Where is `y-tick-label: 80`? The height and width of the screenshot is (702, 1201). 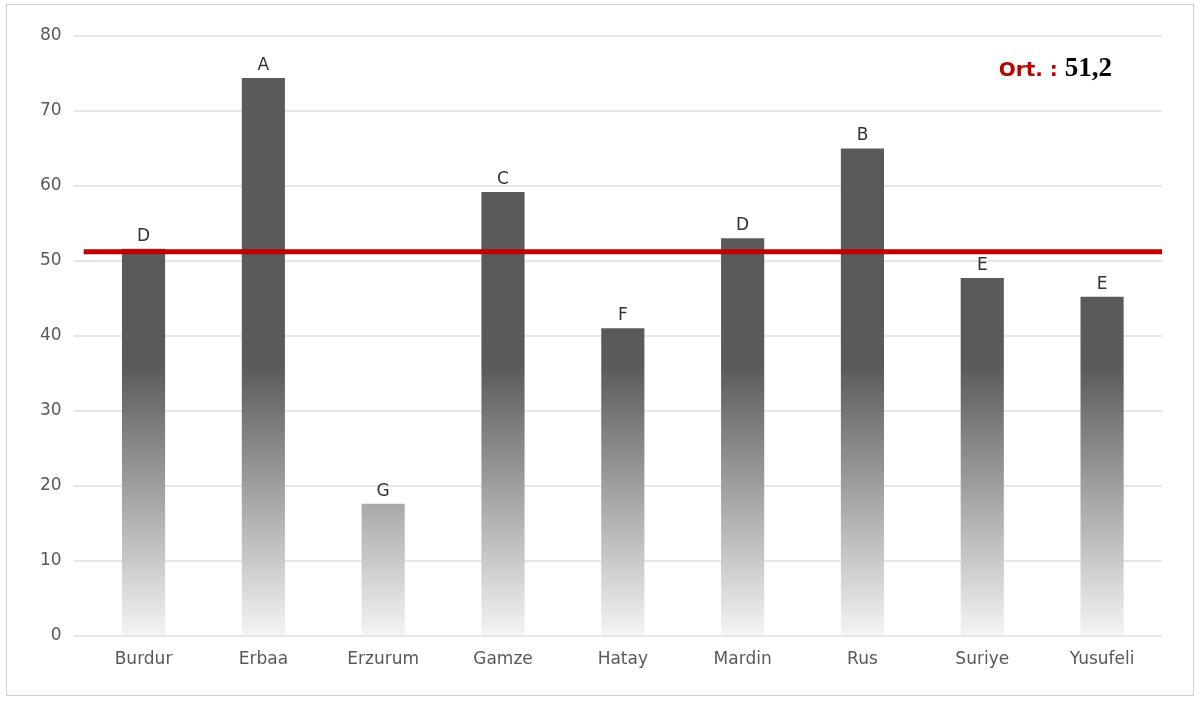 y-tick-label: 80 is located at coordinates (50, 34).